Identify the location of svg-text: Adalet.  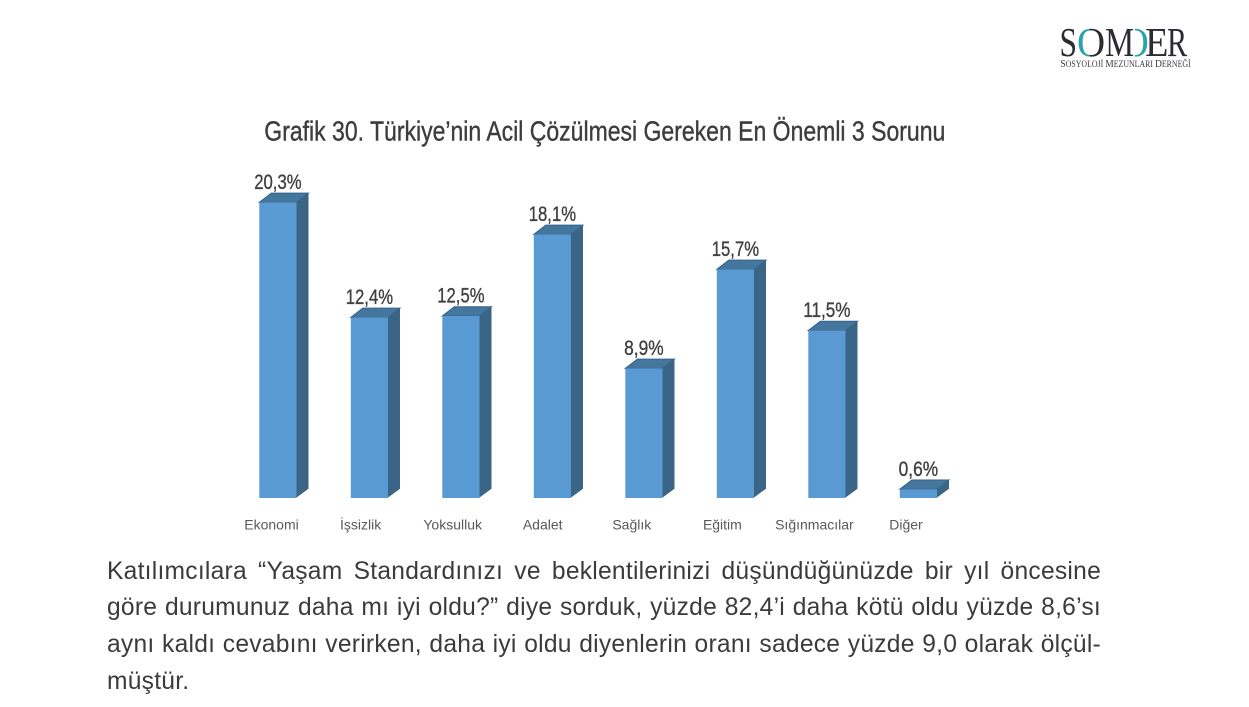
(543, 525).